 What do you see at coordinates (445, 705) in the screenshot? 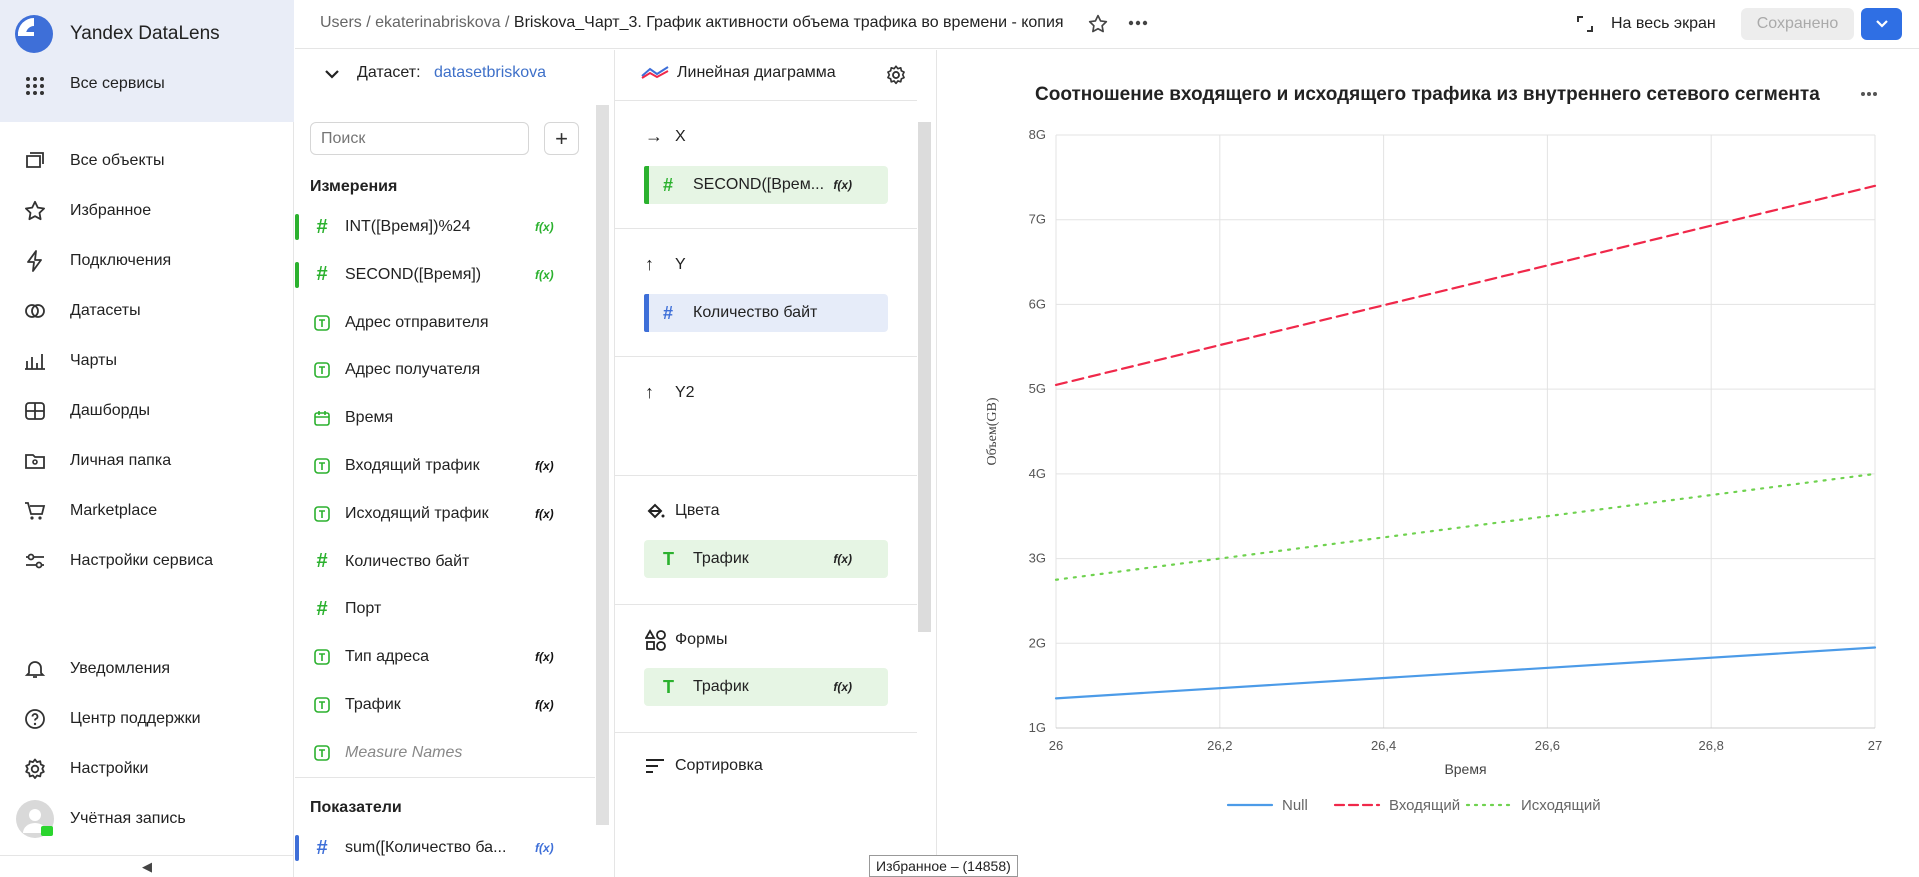
I see `dimension-field: Трафик f(x)` at bounding box center [445, 705].